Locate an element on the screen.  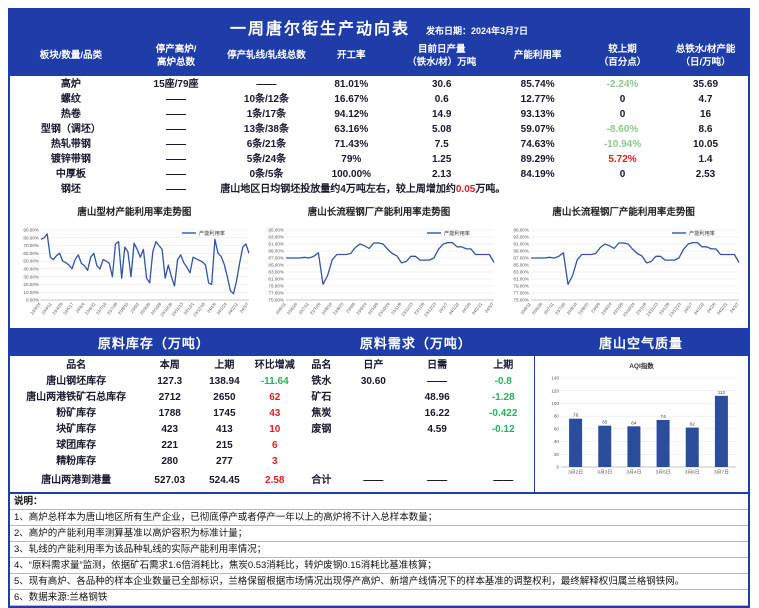
item-name: 唐山钢坯库存 is located at coordinates (76, 382).